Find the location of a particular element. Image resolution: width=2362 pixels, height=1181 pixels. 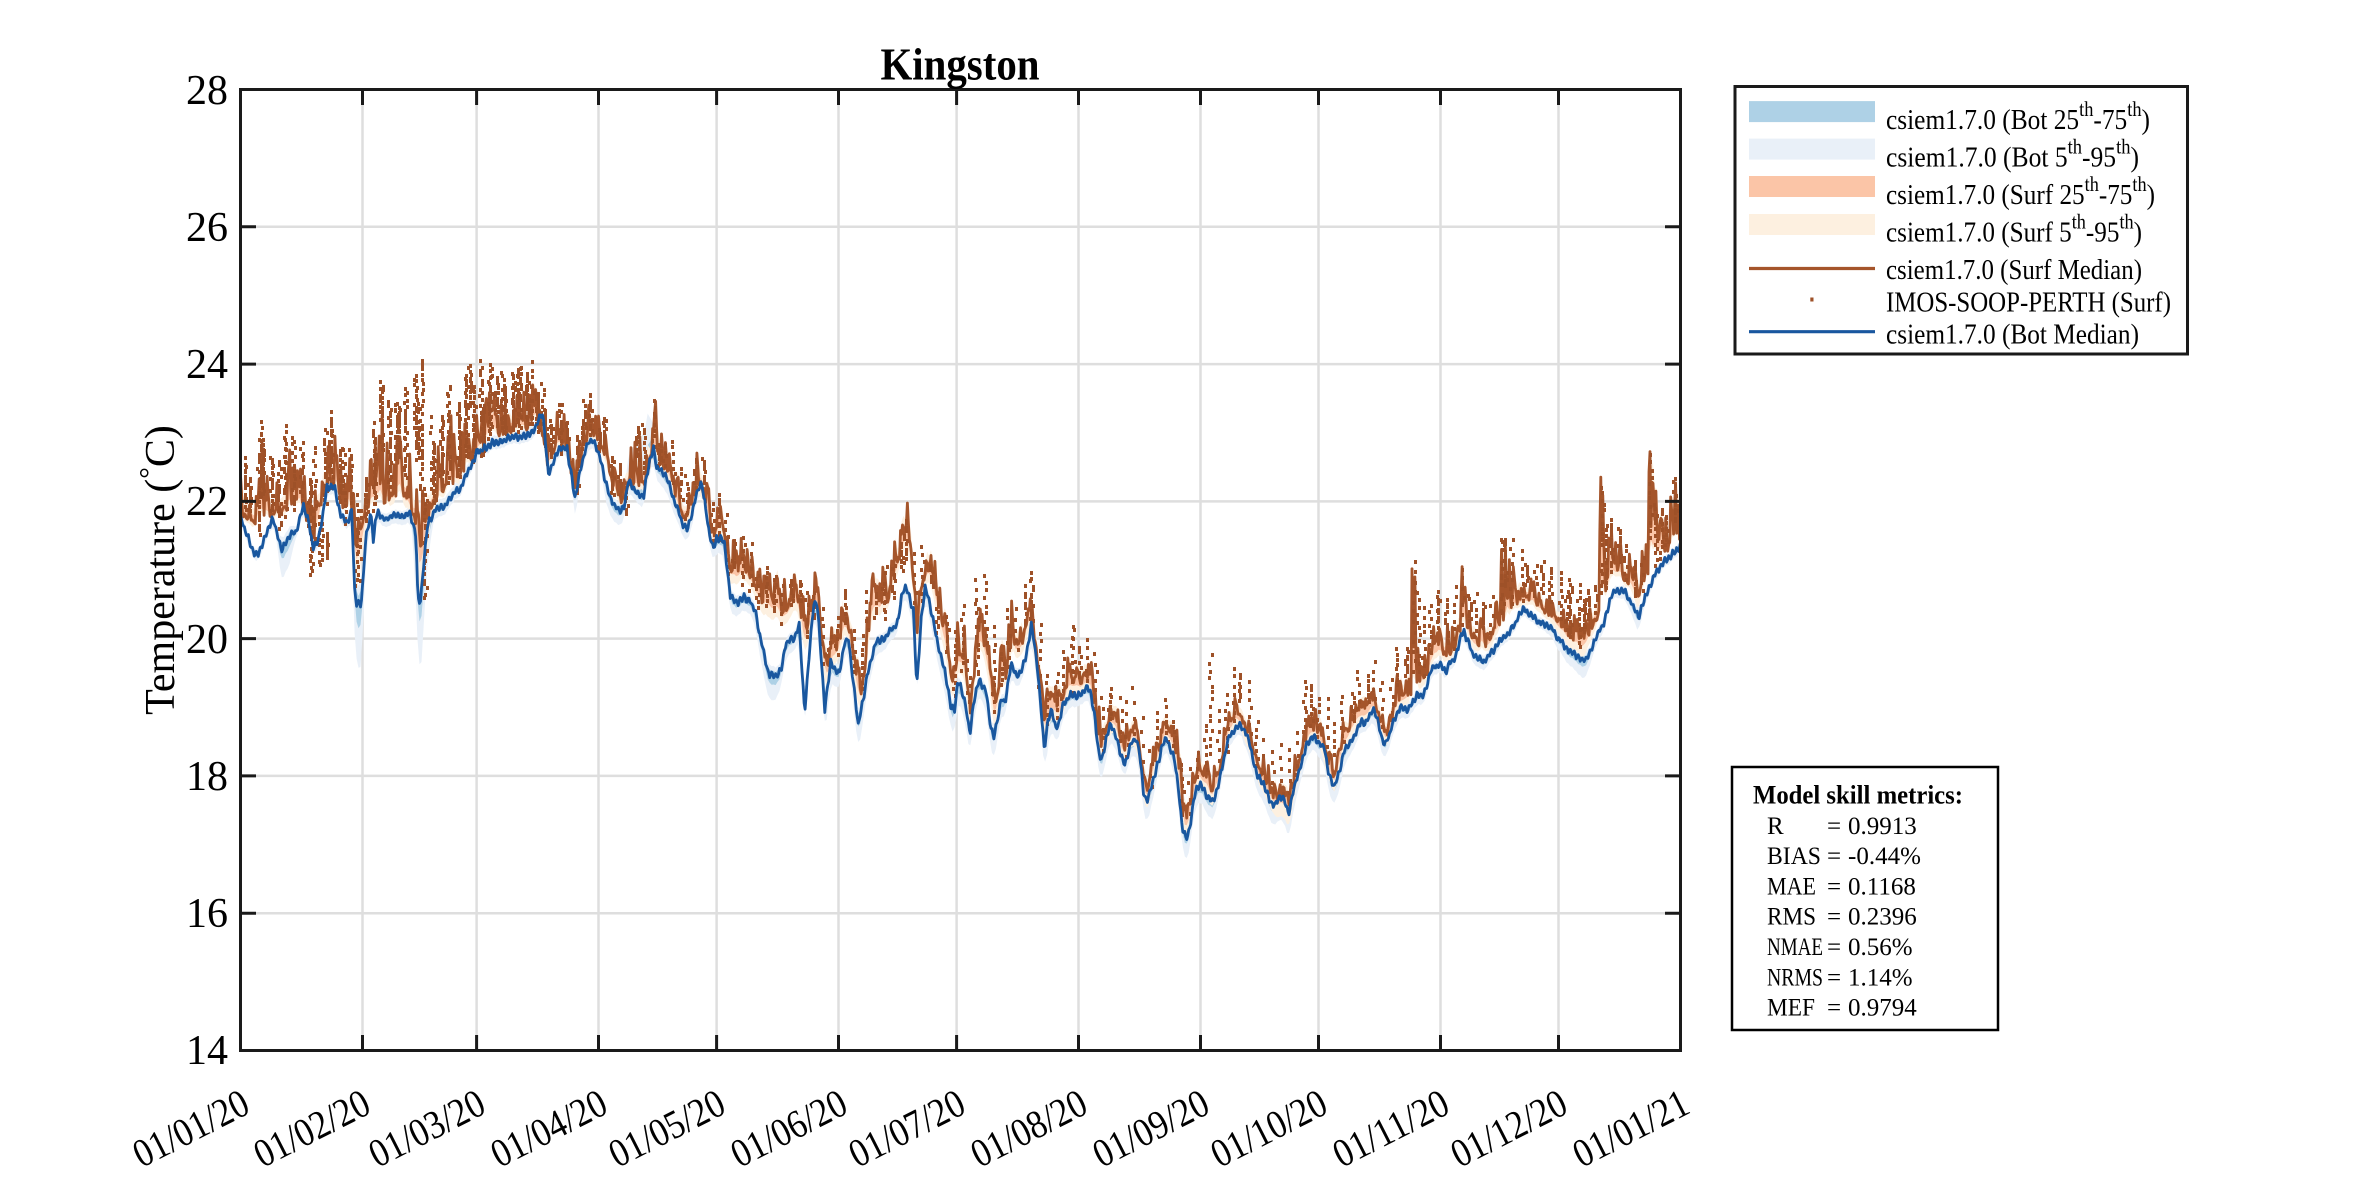

svg-text: NRMS is located at coordinates (1795, 977).